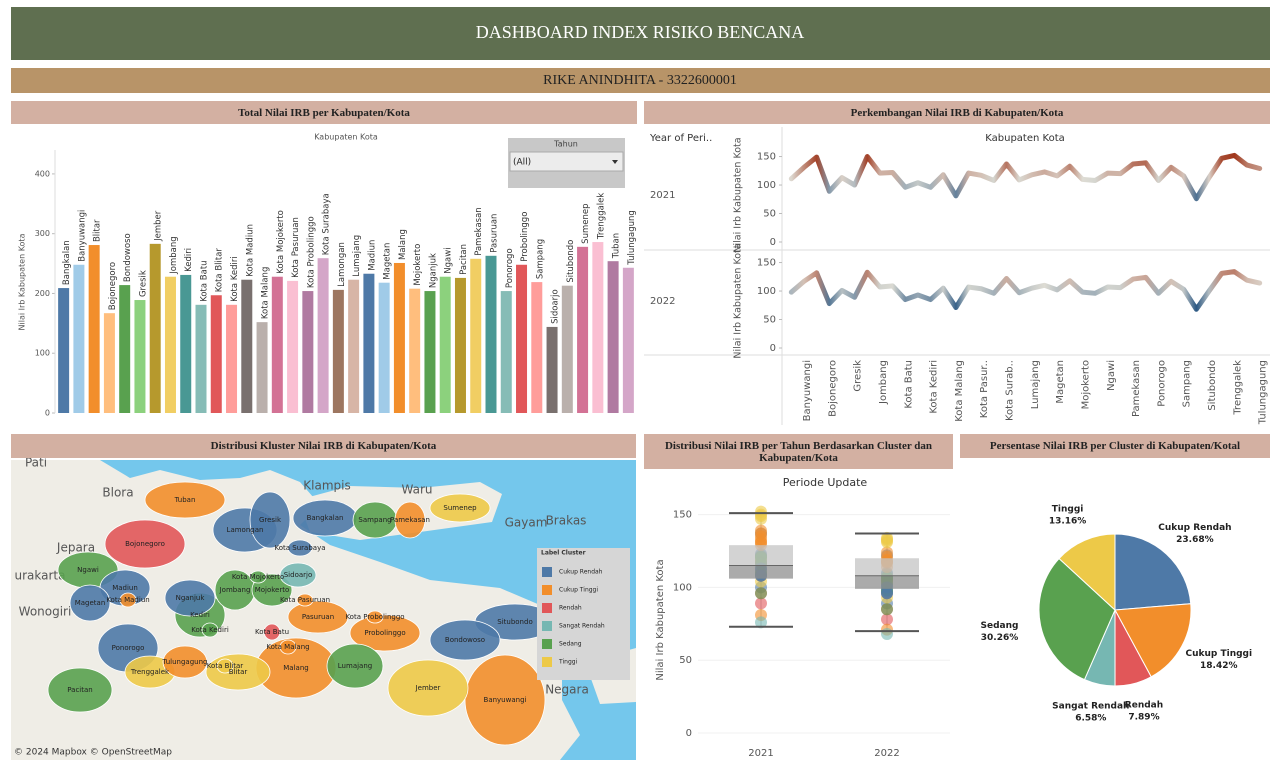  Describe the element at coordinates (738, 300) in the screenshot. I see `y-axis-label: Nilai Irb Kabupaten Kota` at that location.